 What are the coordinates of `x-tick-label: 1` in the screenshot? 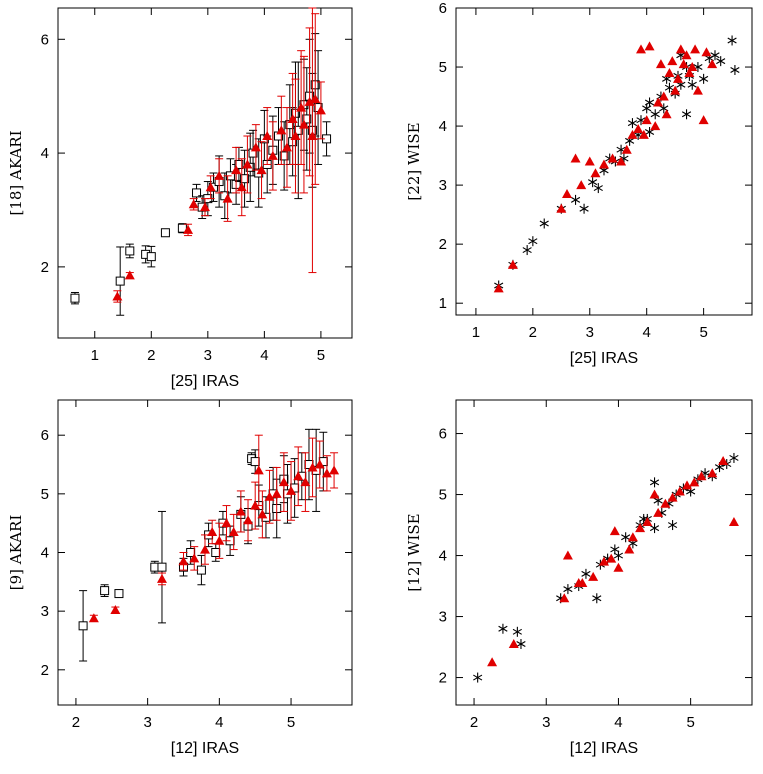 It's located at (476, 332).